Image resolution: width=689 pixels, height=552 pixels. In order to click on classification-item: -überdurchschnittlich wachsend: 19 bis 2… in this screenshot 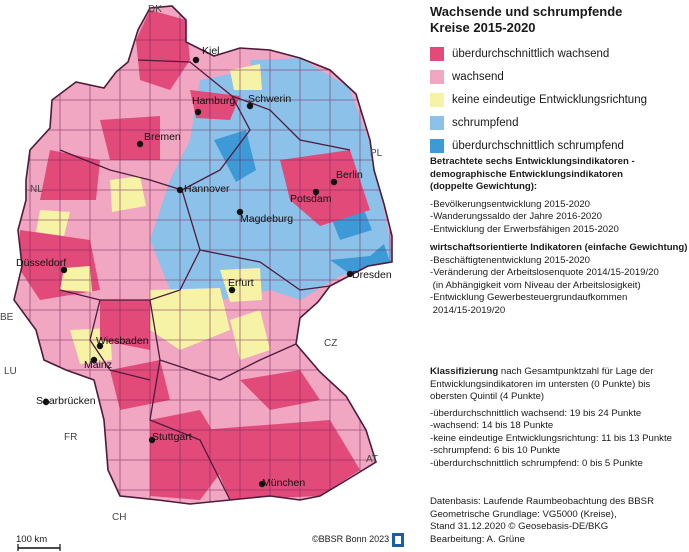, I will do `click(536, 413)`.